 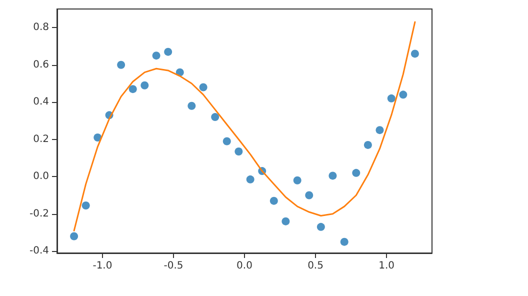 I want to click on x-tick-label: 0.5, so click(x=316, y=266).